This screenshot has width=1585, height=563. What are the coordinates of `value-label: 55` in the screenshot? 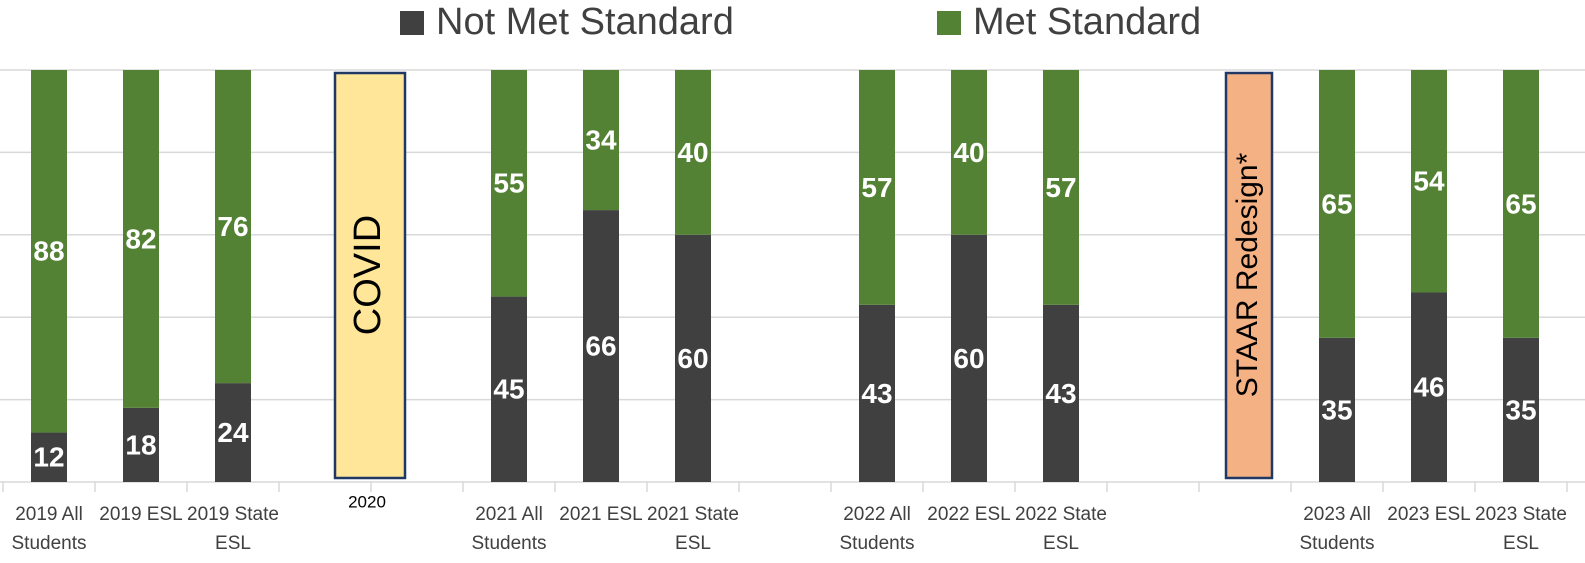 It's located at (508, 183).